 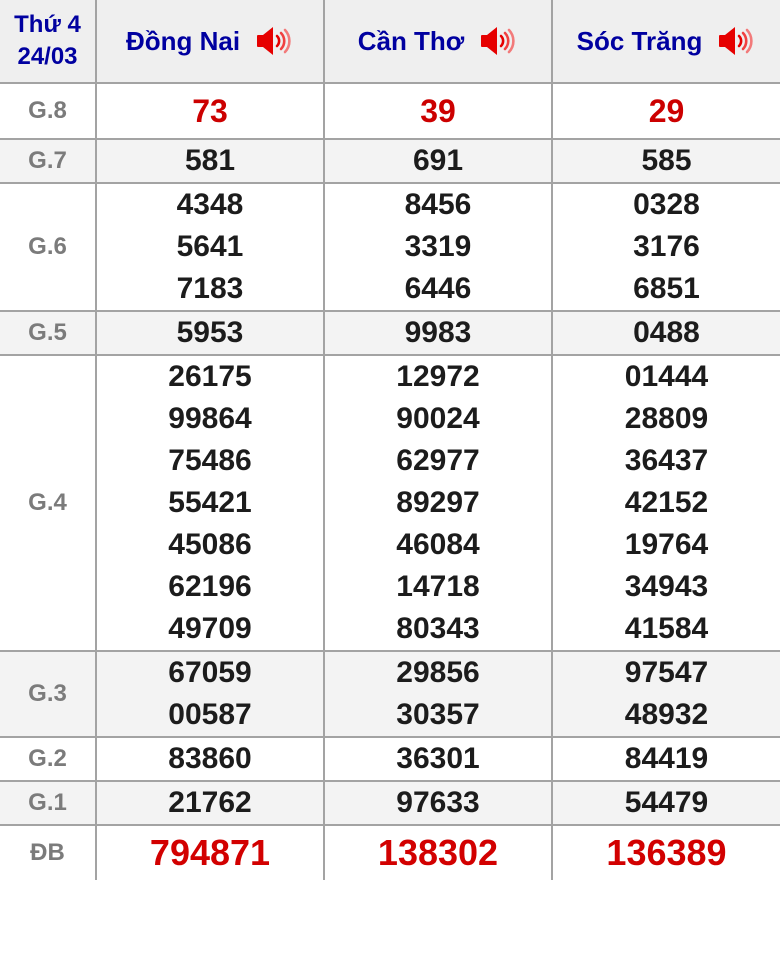 I want to click on prize-values-cell: 581, so click(x=210, y=161).